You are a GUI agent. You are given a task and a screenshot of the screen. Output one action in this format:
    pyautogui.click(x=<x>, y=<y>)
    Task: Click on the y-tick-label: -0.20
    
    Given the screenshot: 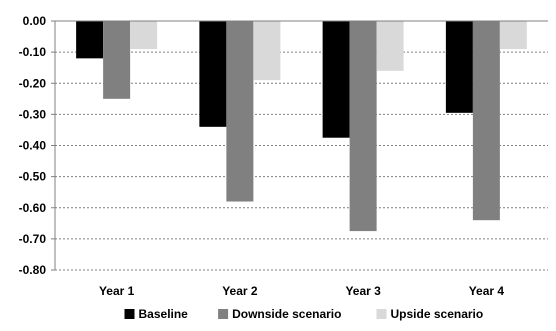 What is the action you would take?
    pyautogui.click(x=33, y=83)
    